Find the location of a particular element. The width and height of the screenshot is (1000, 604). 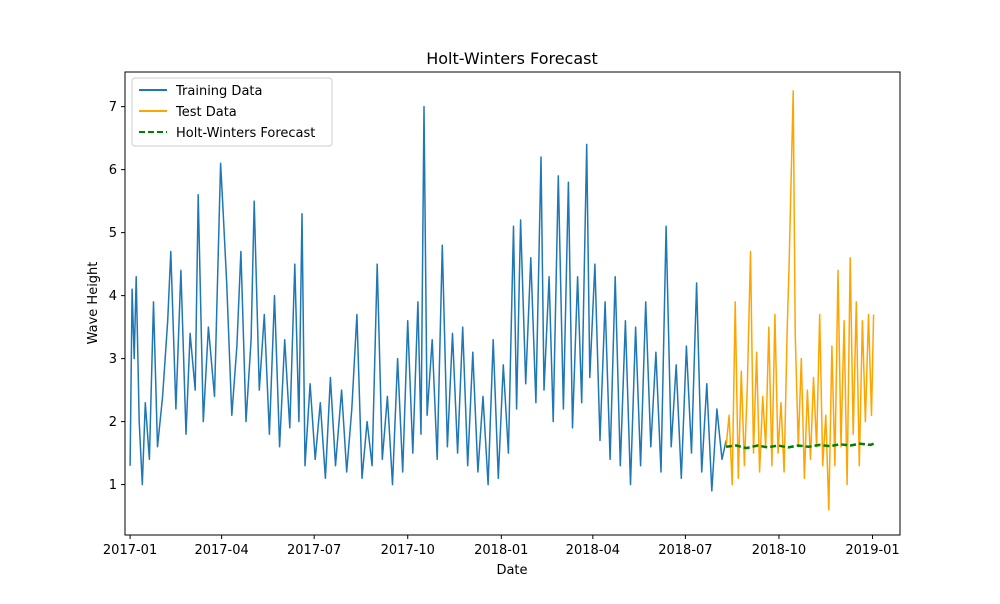

x-tick-label: 2018-01 is located at coordinates (501, 550).